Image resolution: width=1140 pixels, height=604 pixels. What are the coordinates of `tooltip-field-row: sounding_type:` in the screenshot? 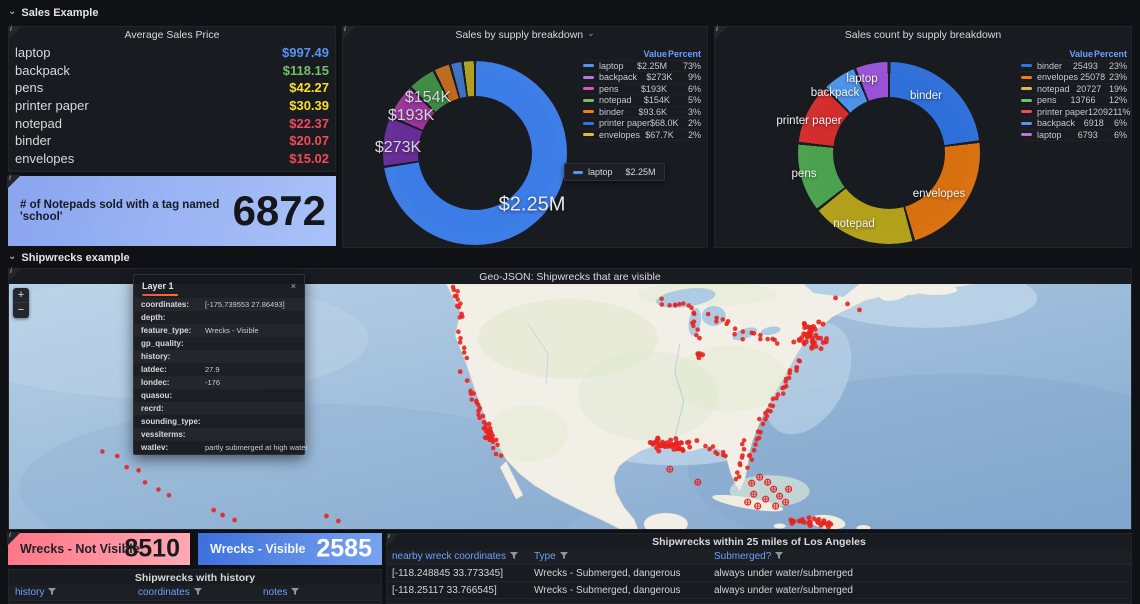 It's located at (219, 421).